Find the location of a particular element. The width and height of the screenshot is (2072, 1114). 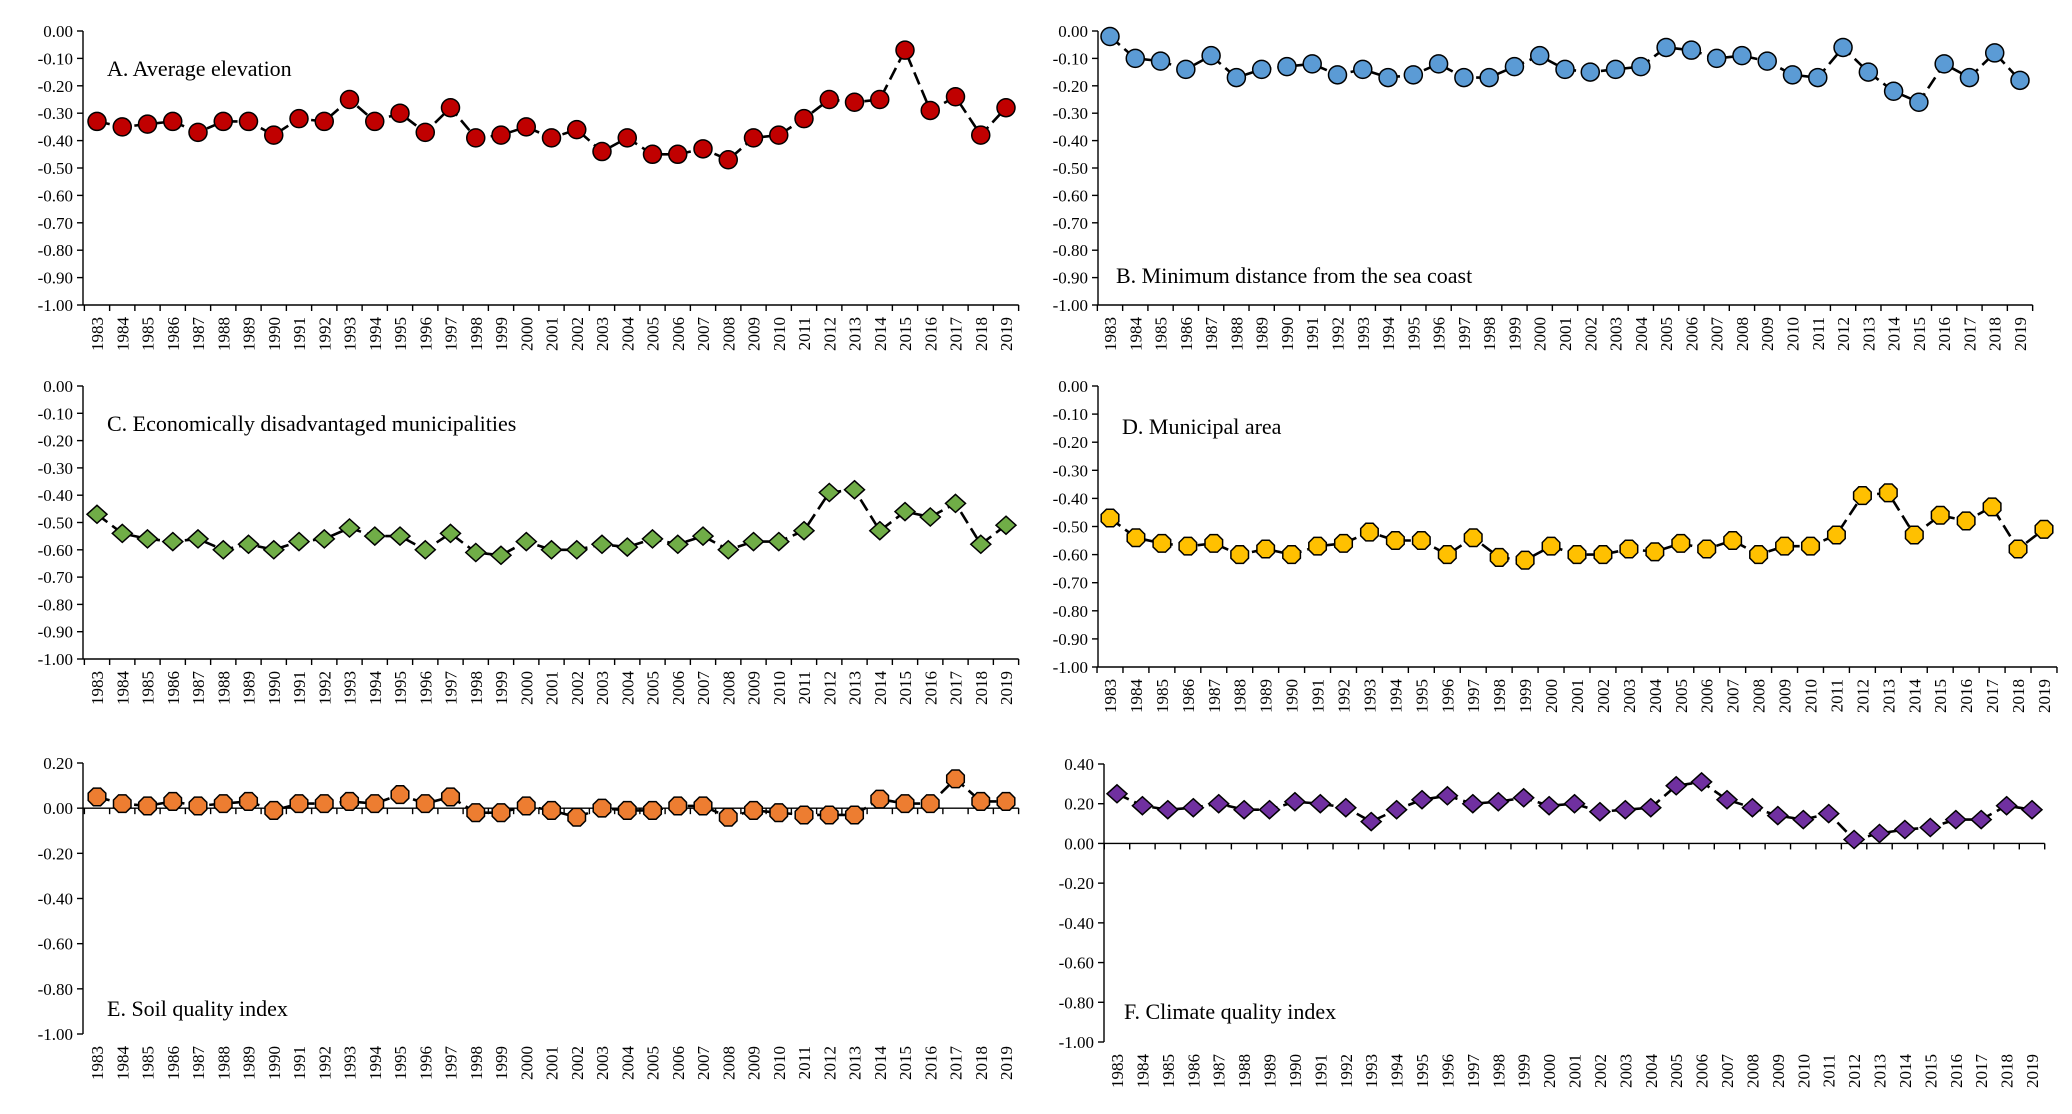

x-tick-label: 1996 is located at coordinates (1447, 696).